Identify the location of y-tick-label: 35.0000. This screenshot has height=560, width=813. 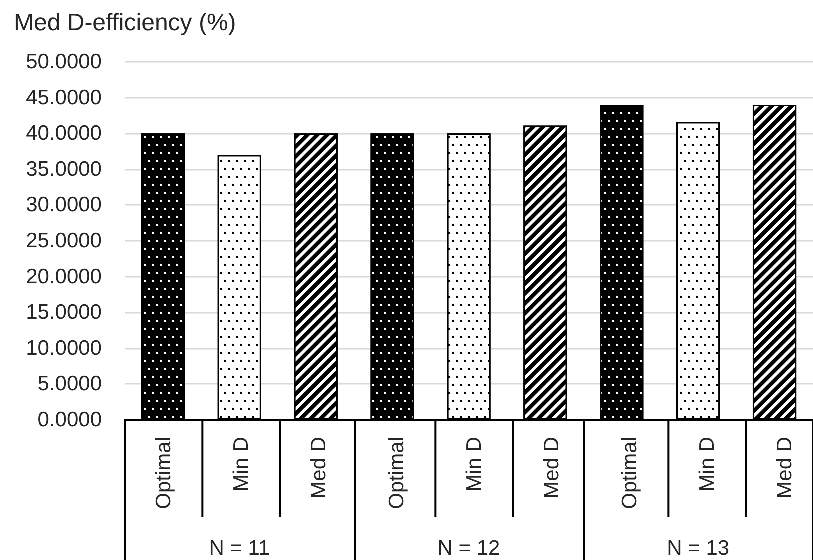
(64, 169).